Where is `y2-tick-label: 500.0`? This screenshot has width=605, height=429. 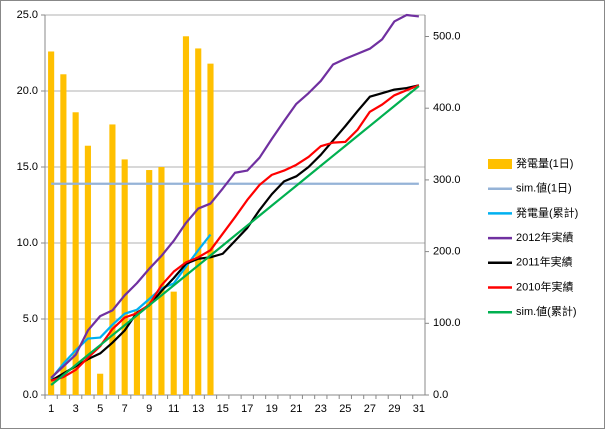
y2-tick-label: 500.0 is located at coordinates (447, 36).